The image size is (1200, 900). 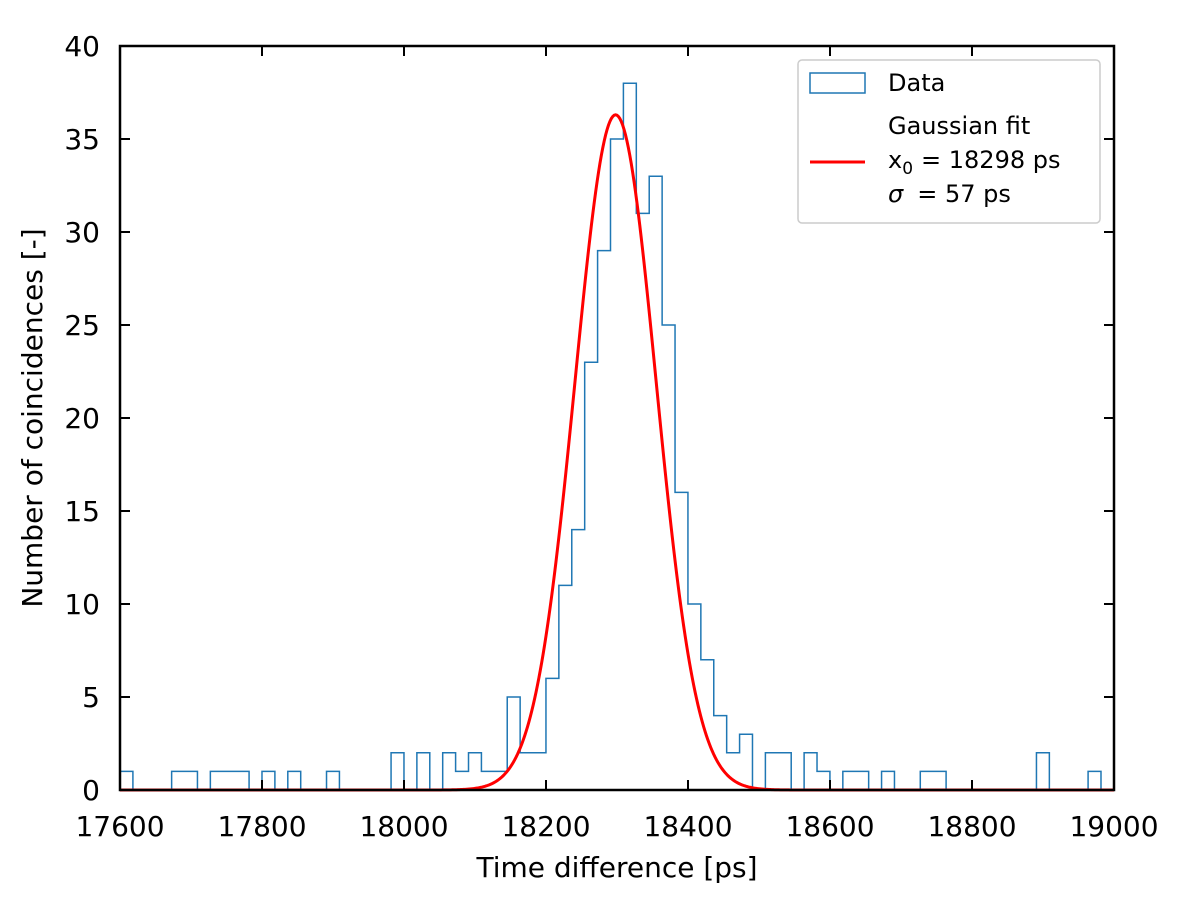 I want to click on y-axis-title: Number of coincidences [-], so click(x=32, y=417).